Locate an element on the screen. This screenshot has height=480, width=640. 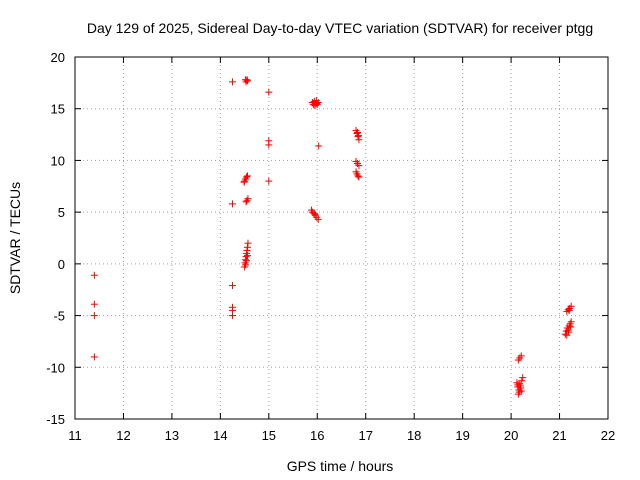
x-tick-label: 14 is located at coordinates (220, 435).